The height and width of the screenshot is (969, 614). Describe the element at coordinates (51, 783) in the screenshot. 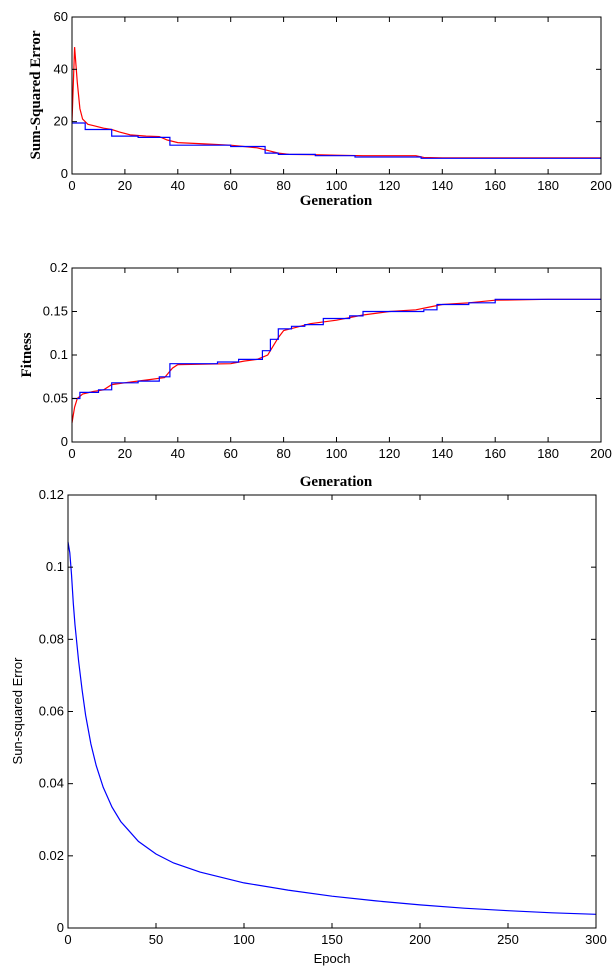

I see `y-tick-label: 0.04` at that location.